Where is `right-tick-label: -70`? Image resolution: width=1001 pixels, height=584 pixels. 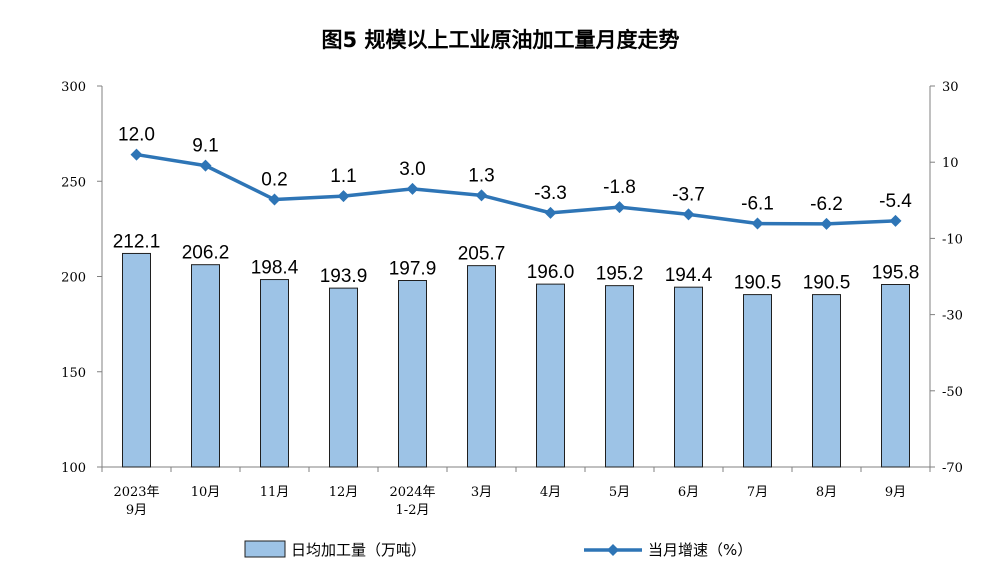
right-tick-label: -70 is located at coordinates (952, 468).